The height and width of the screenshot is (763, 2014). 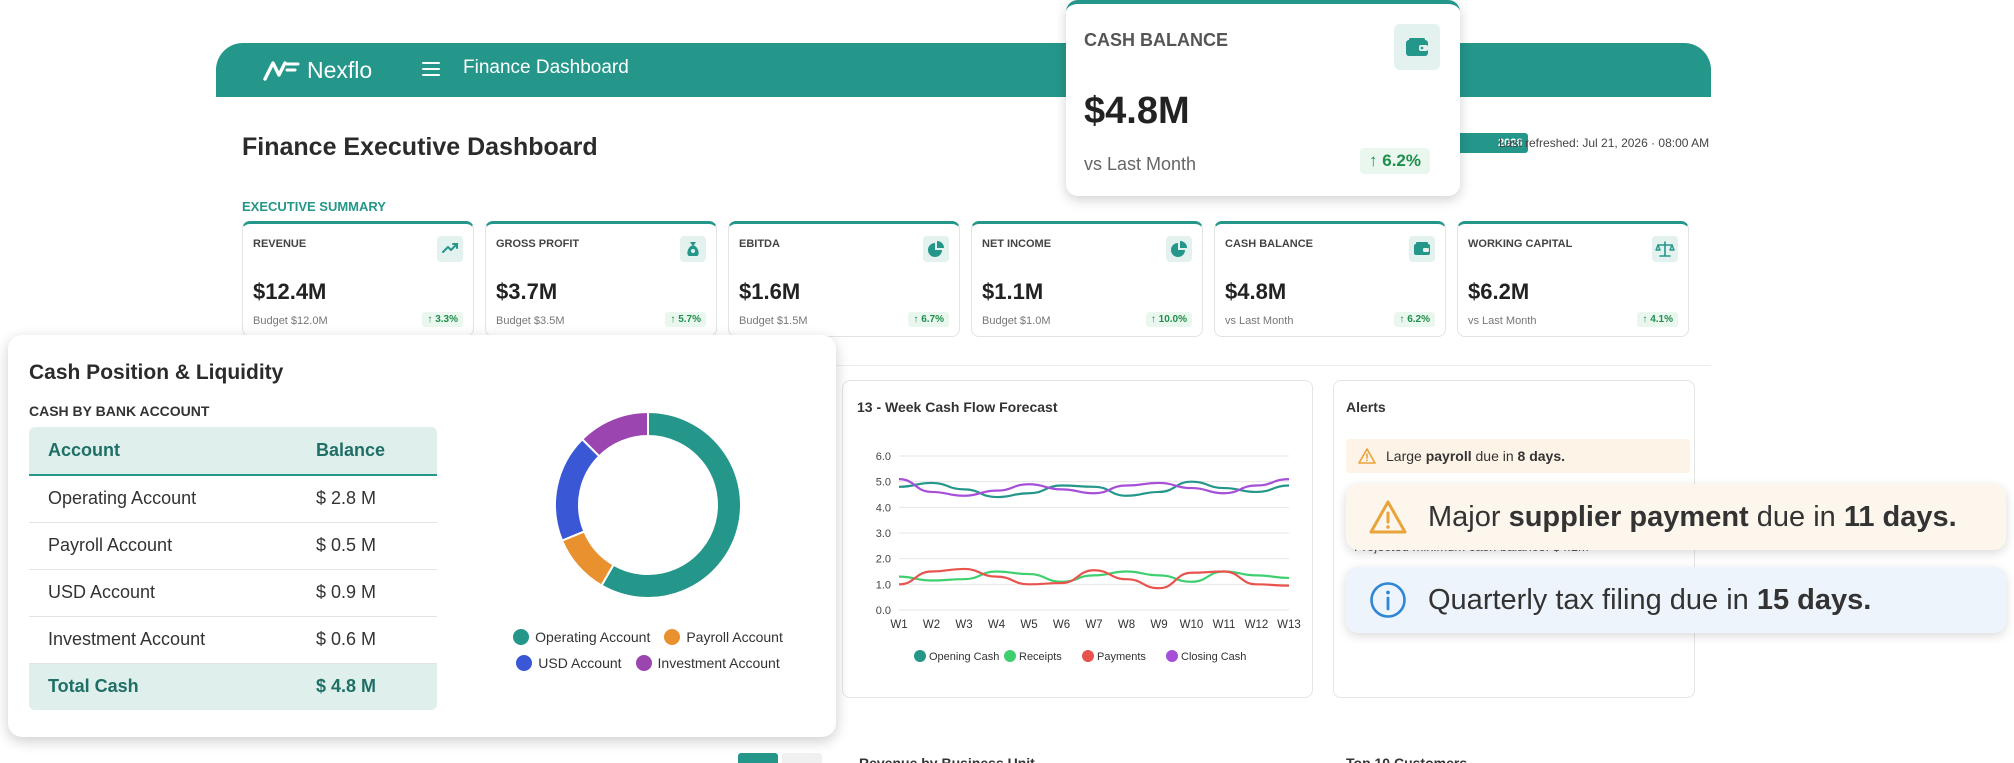 I want to click on top-customers-title: Top 10 Customers, so click(x=1407, y=759).